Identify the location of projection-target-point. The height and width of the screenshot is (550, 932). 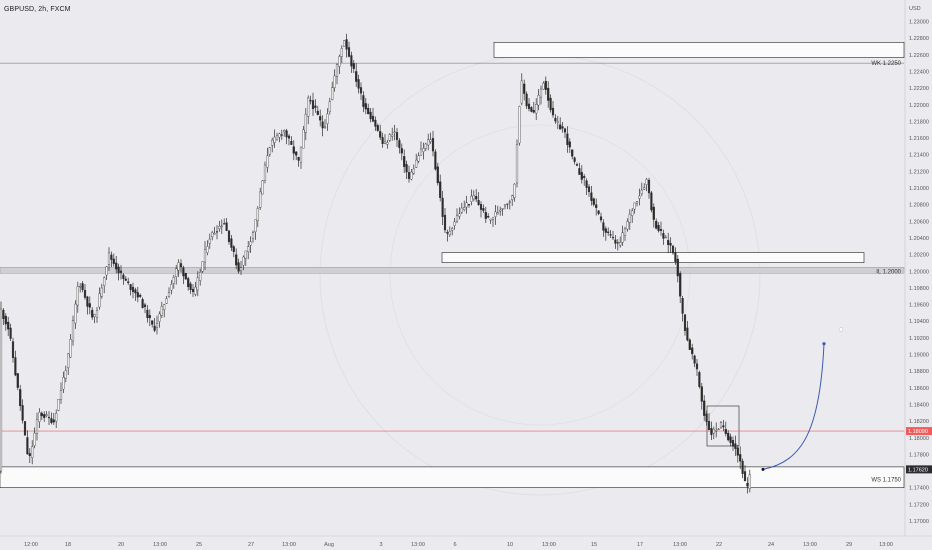
(824, 344).